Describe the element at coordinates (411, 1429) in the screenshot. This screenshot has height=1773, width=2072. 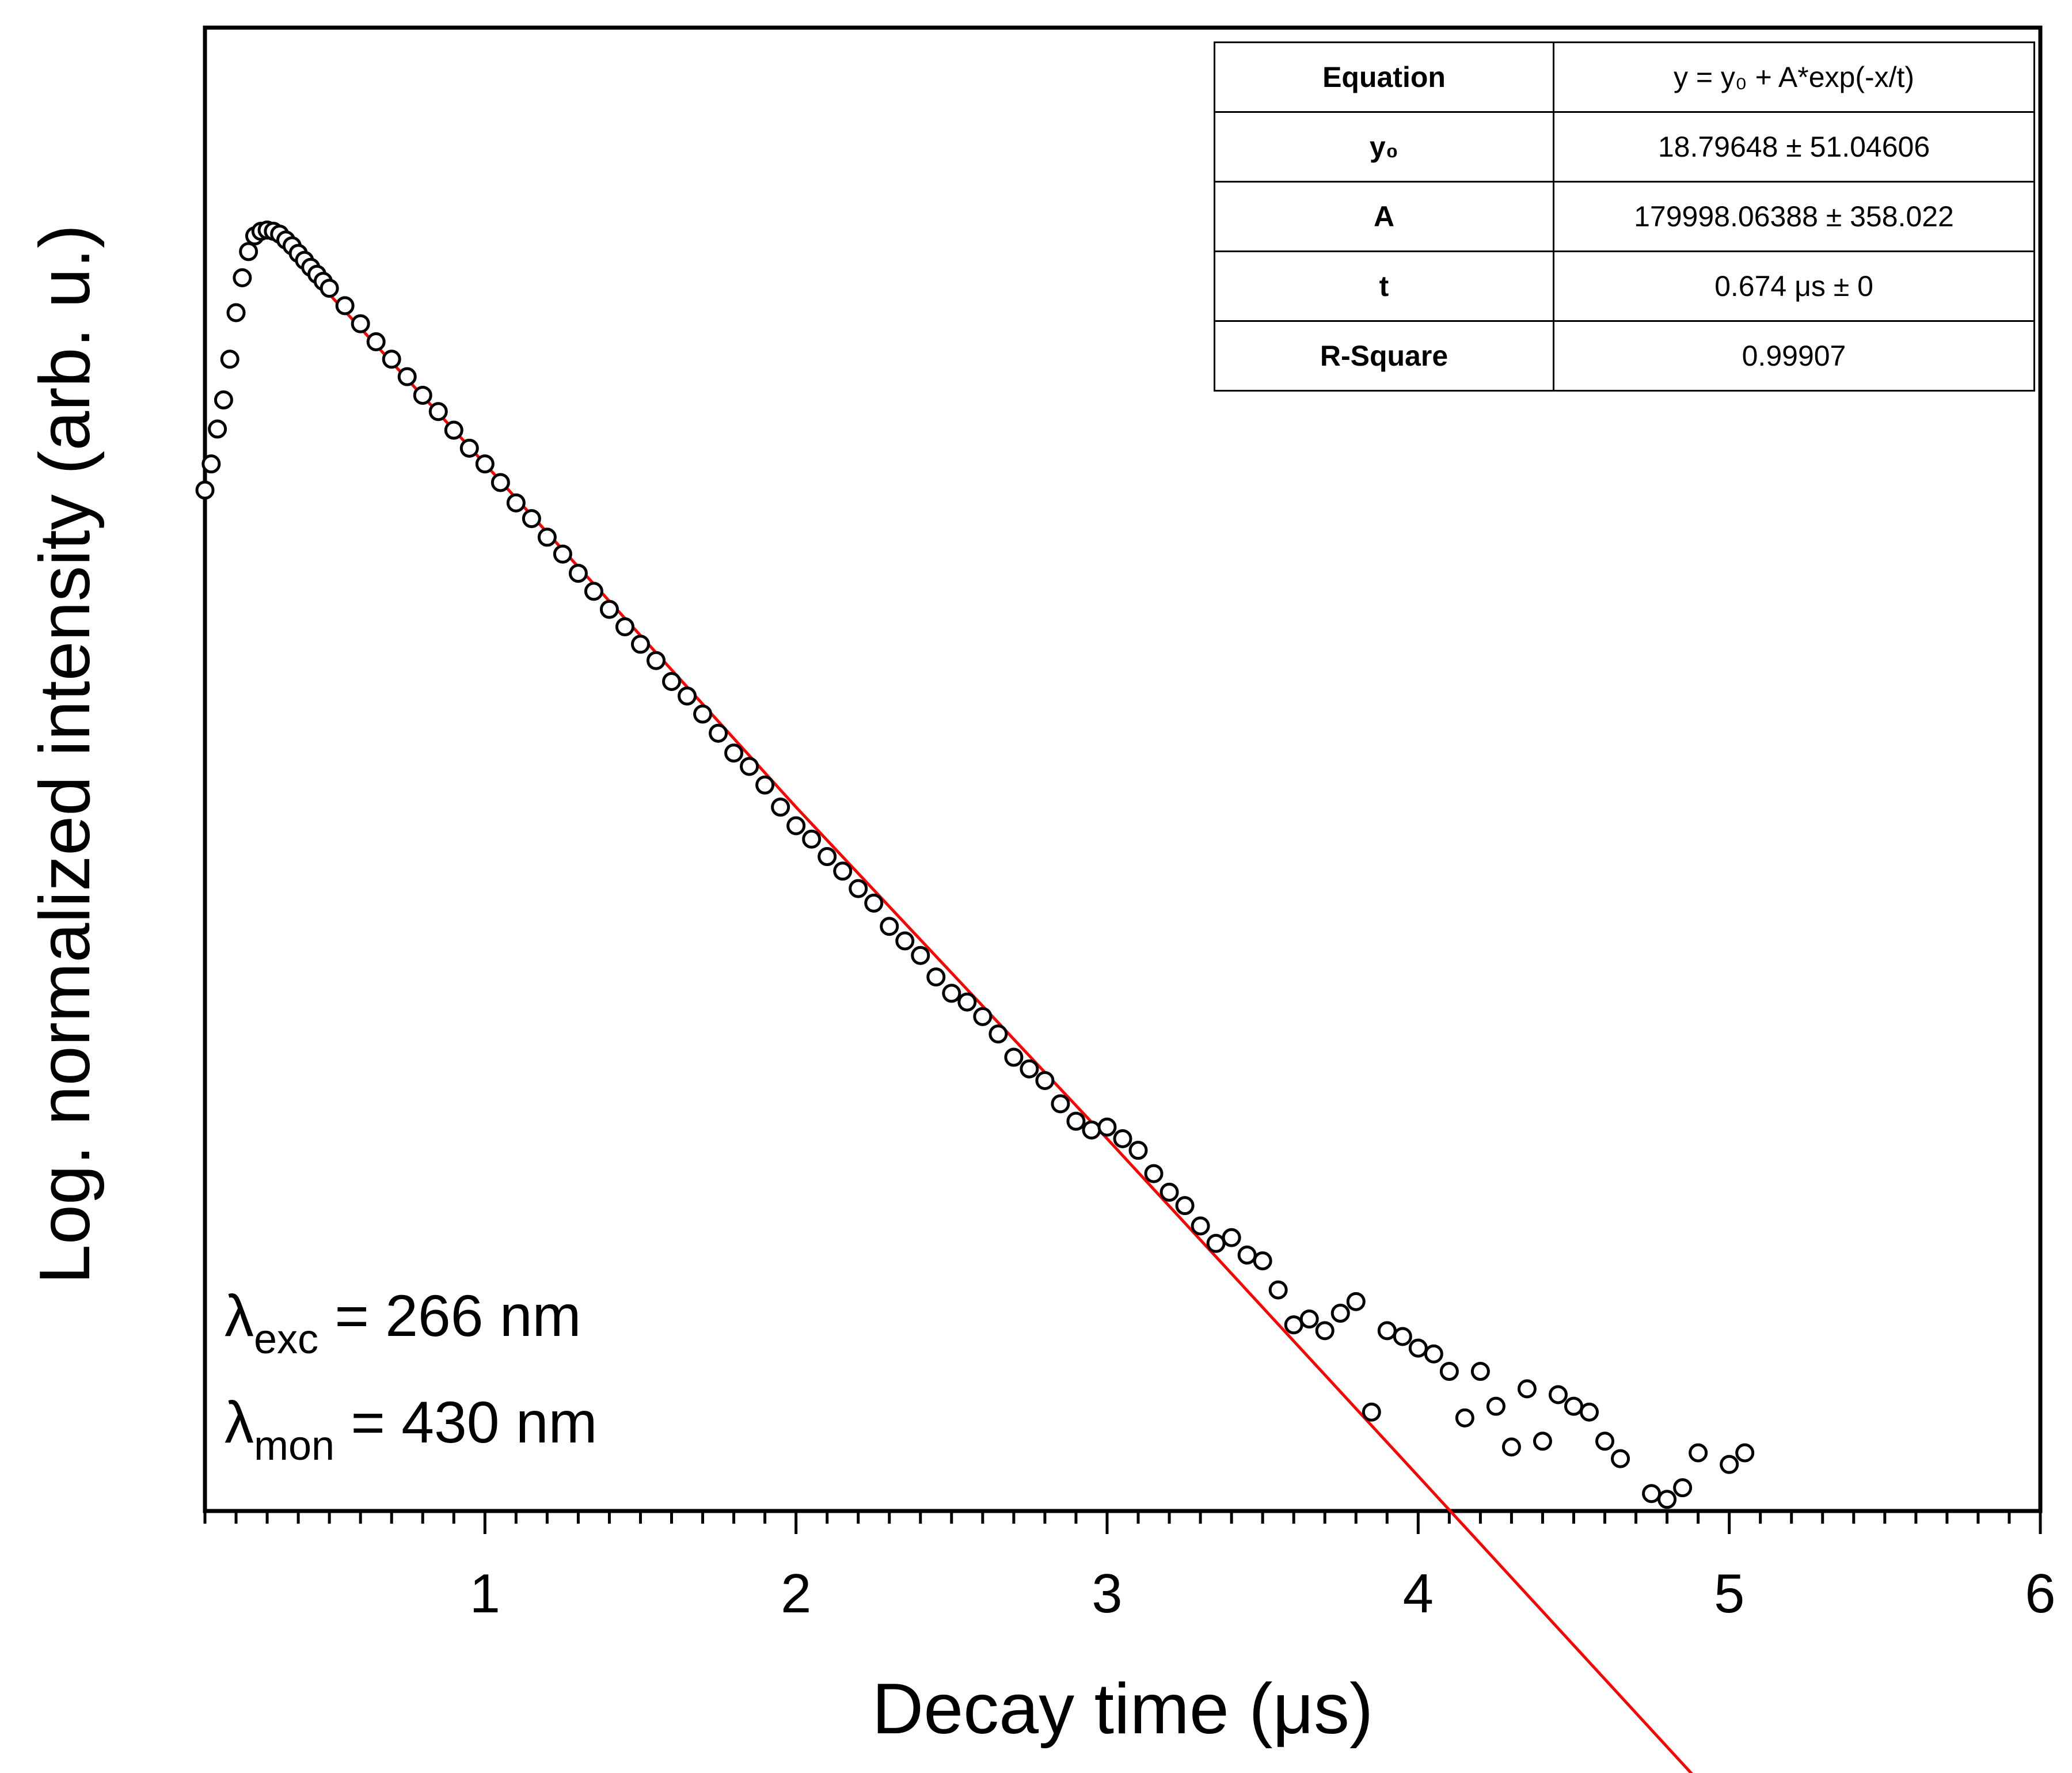
I see `monitoring-wavelength-label: λmon = 430 nm` at that location.